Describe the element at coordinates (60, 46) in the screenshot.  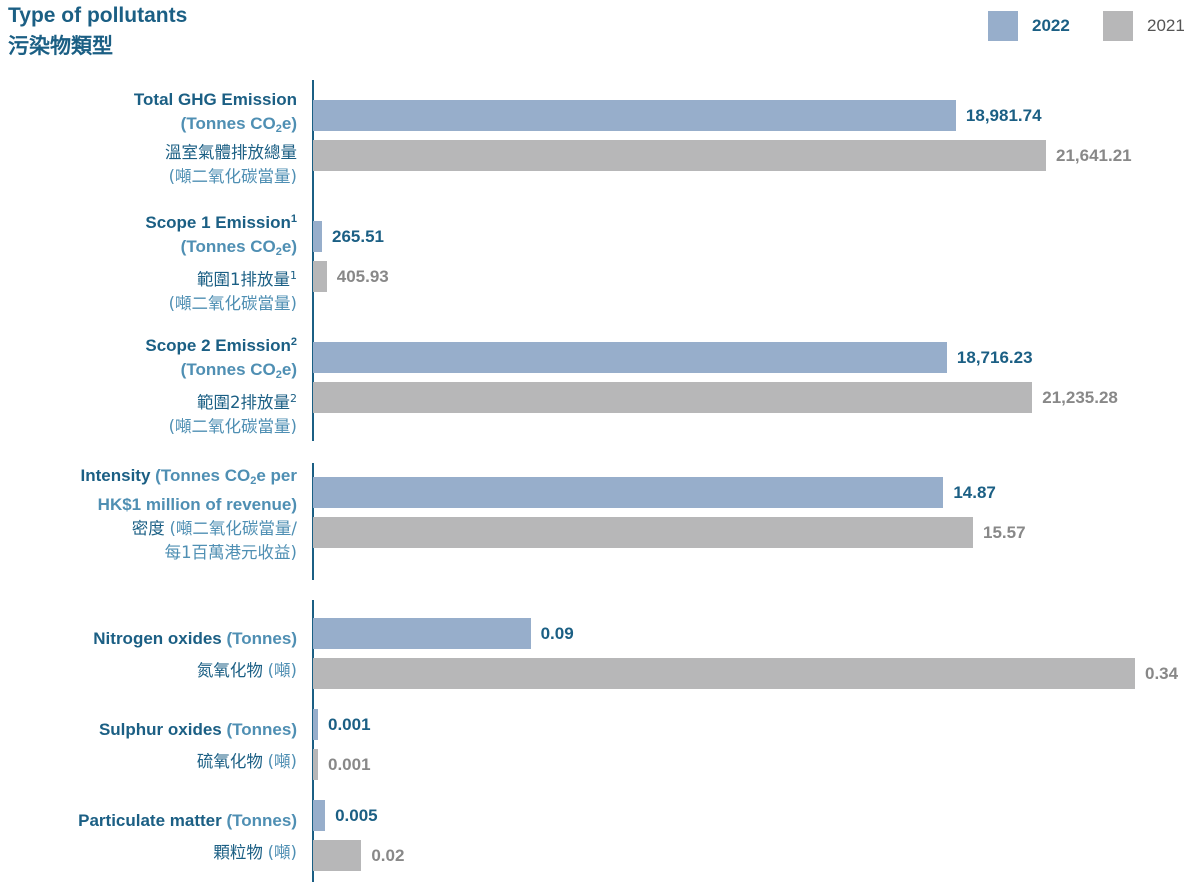
I see `chart-title-zh: 污染物類型` at that location.